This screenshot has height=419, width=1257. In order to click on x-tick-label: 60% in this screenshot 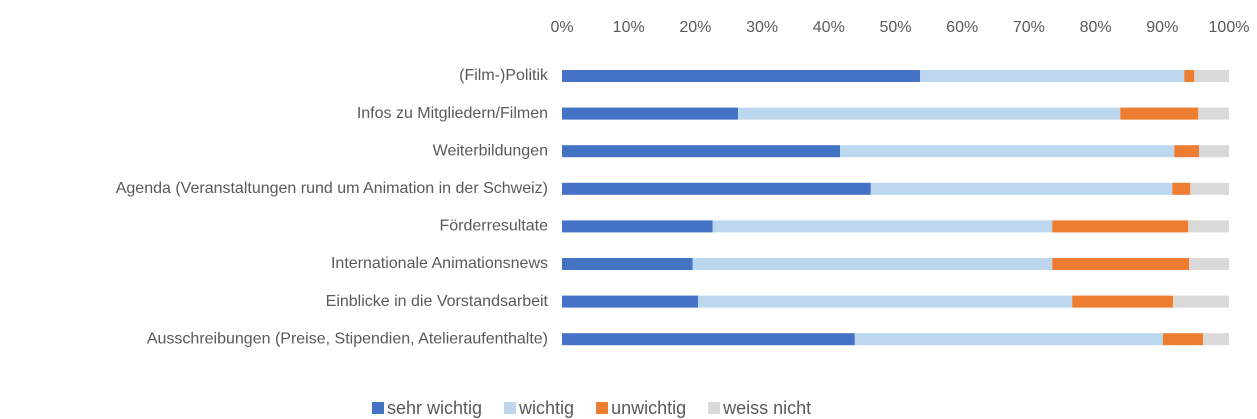, I will do `click(962, 27)`.